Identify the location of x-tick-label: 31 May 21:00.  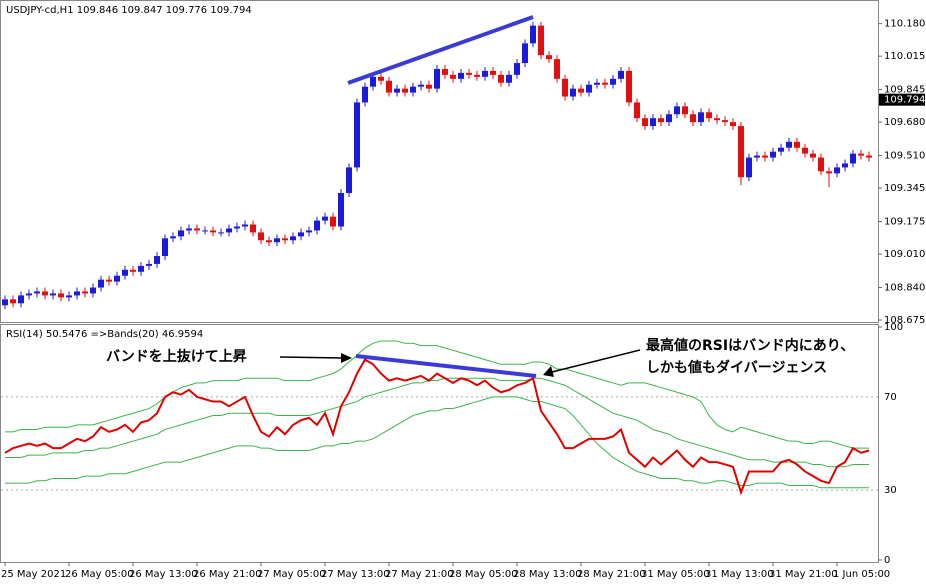
(803, 574).